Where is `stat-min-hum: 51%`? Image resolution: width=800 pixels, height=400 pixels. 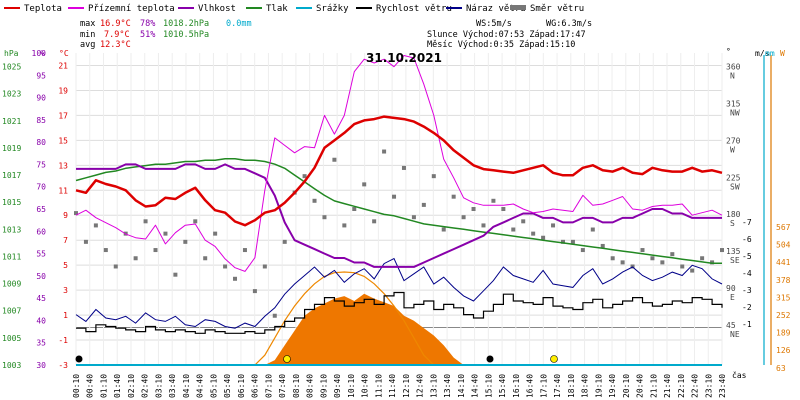
stat-min-hum: 51% is located at coordinates (147, 35).